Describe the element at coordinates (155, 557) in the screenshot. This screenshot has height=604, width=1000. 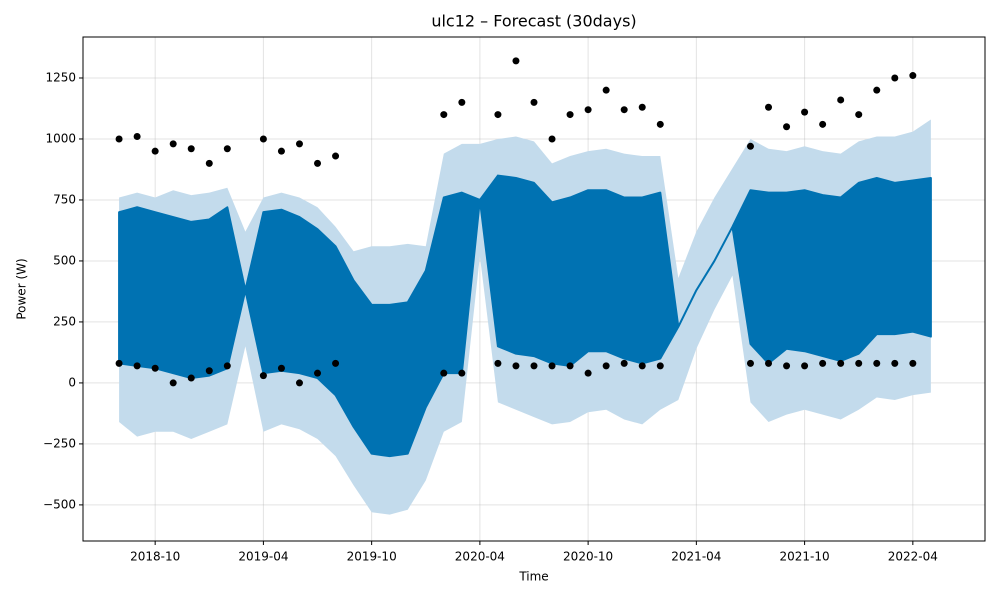
I see `x-tick-label: 2018-10` at that location.